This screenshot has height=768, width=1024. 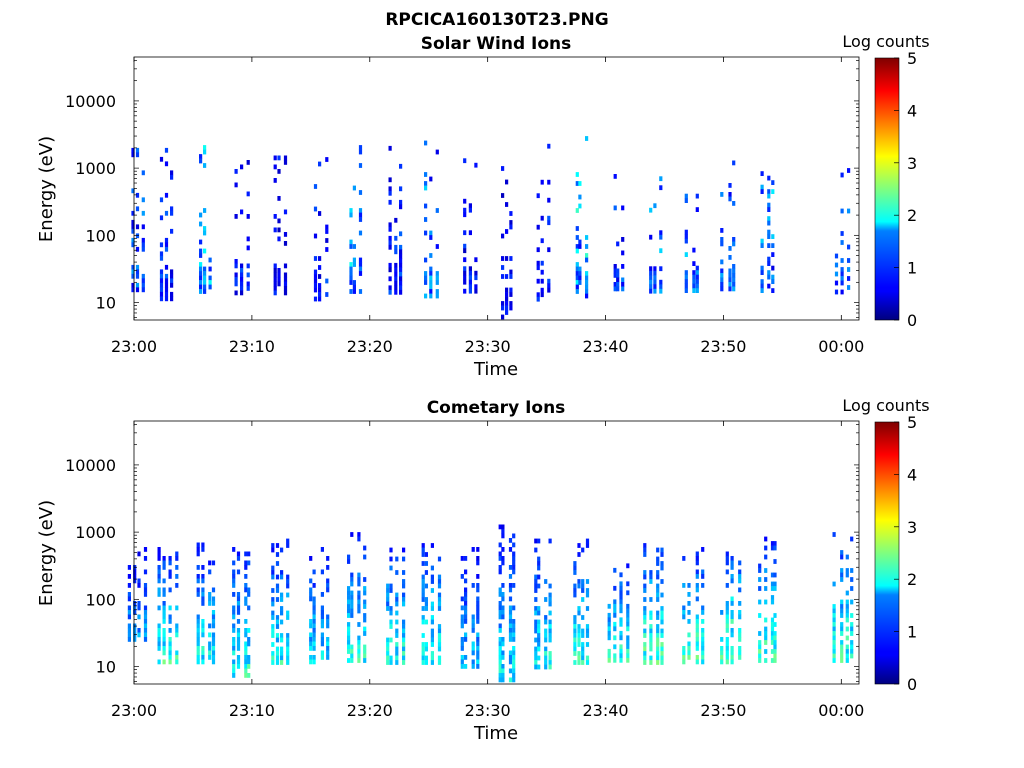 I want to click on x-tick-label: 23:00, so click(x=134, y=346).